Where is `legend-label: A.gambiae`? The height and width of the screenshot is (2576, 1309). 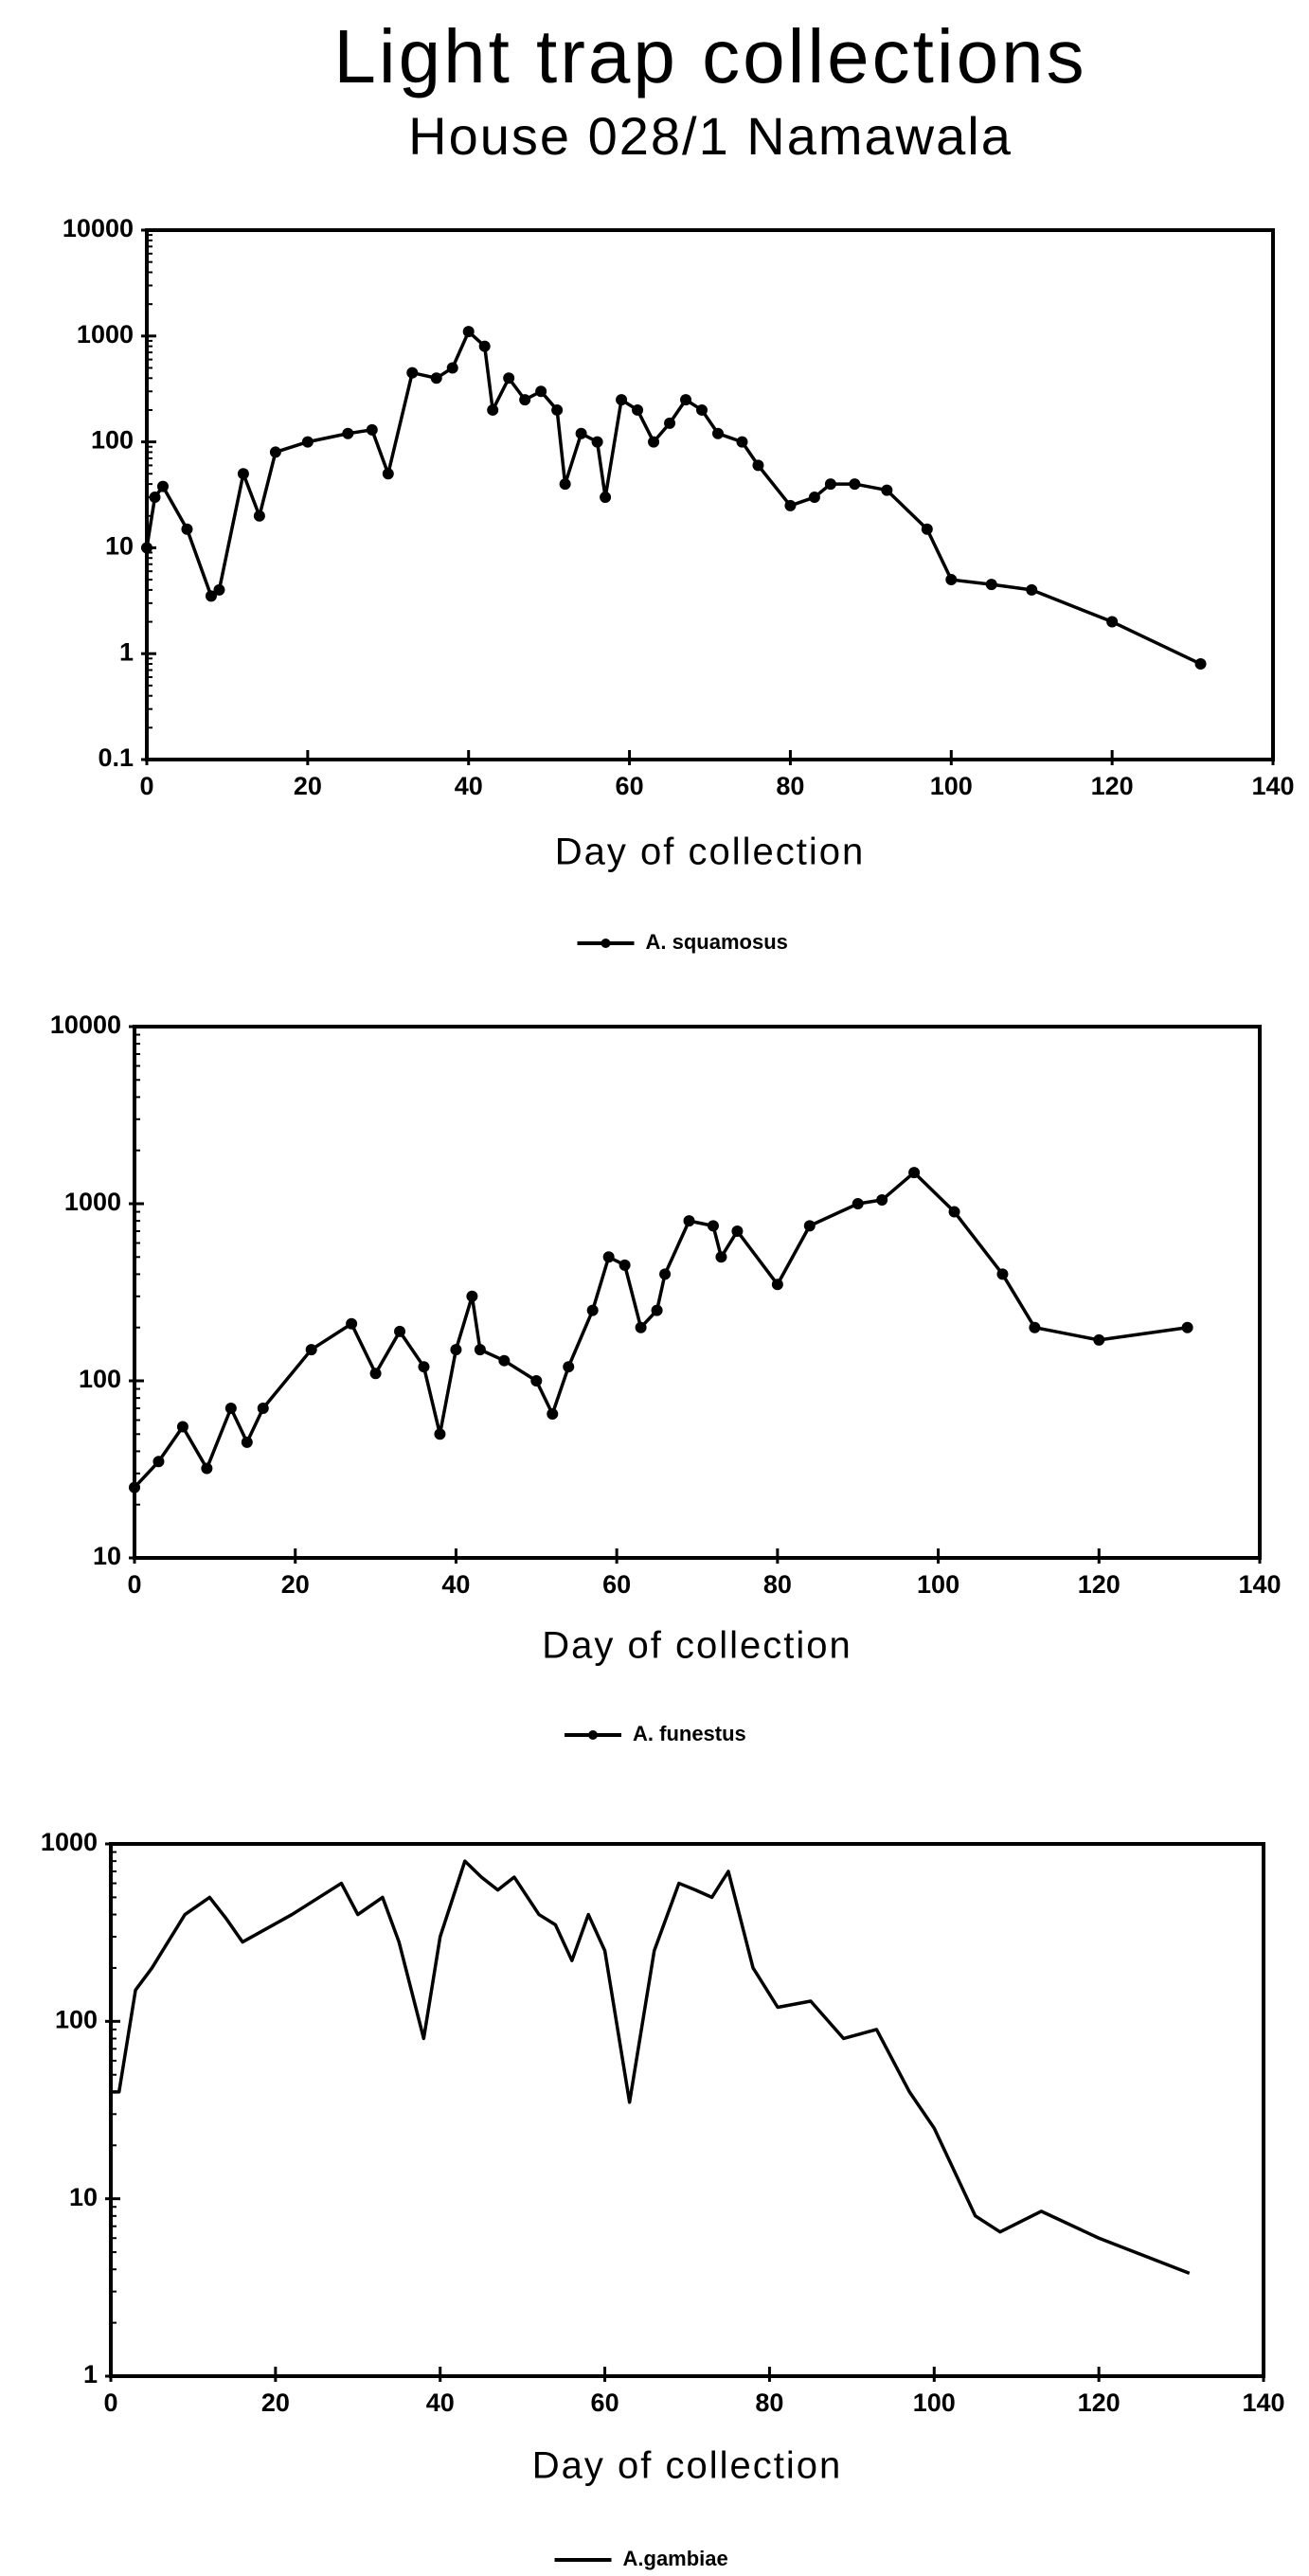 legend-label: A.gambiae is located at coordinates (676, 2558).